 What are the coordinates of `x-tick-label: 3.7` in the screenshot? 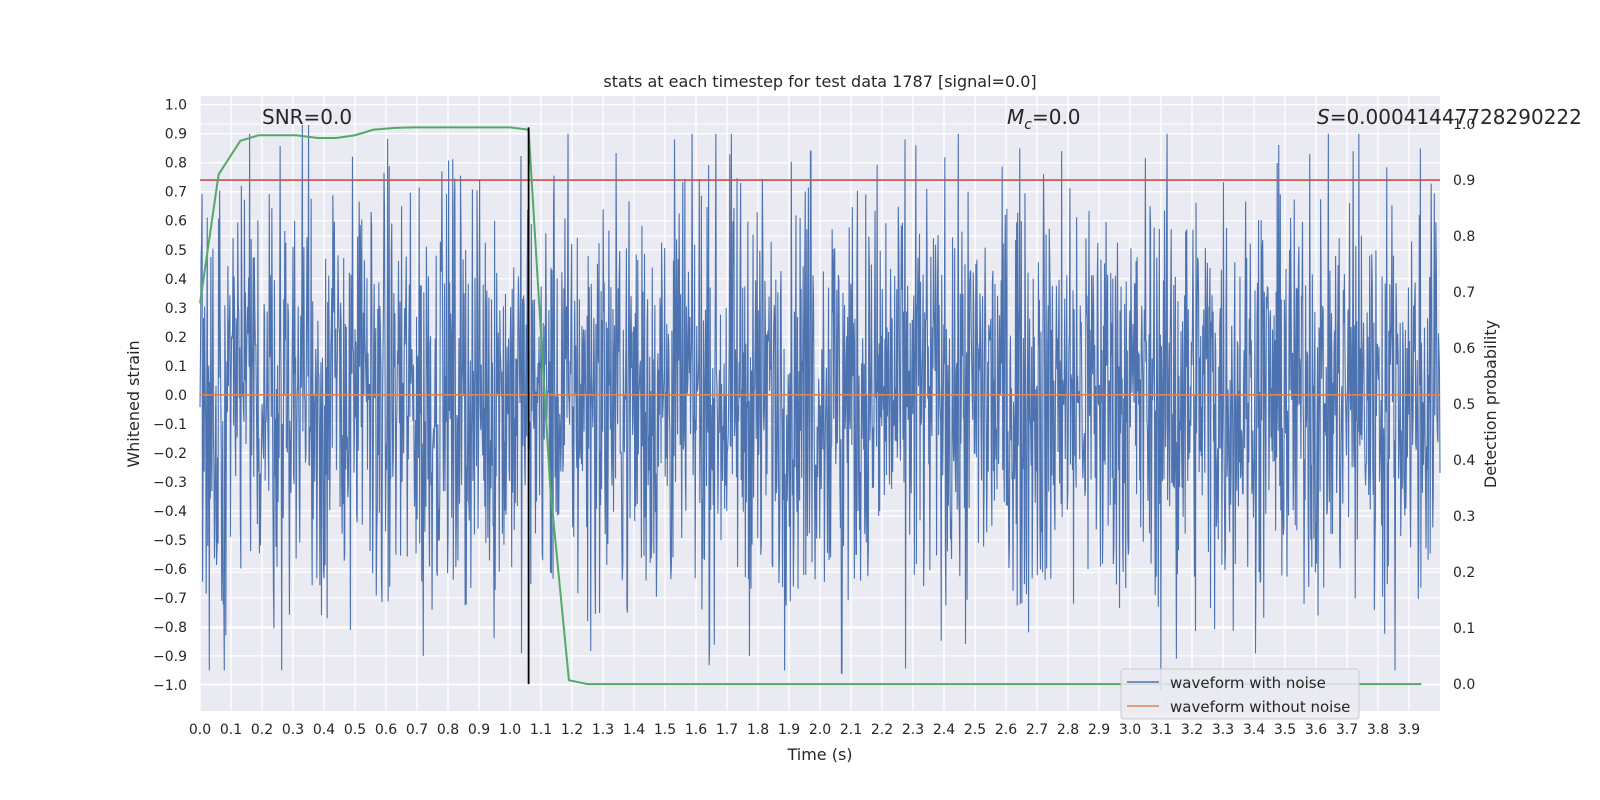 It's located at (1347, 730).